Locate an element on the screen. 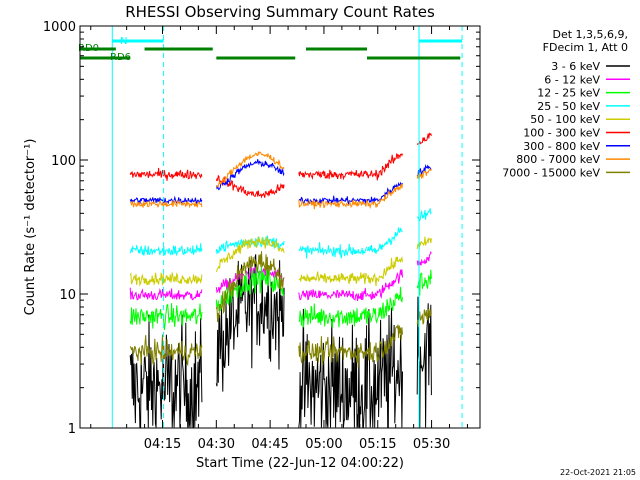 The image size is (640, 480). x-tick-label: 04:15 is located at coordinates (162, 444).